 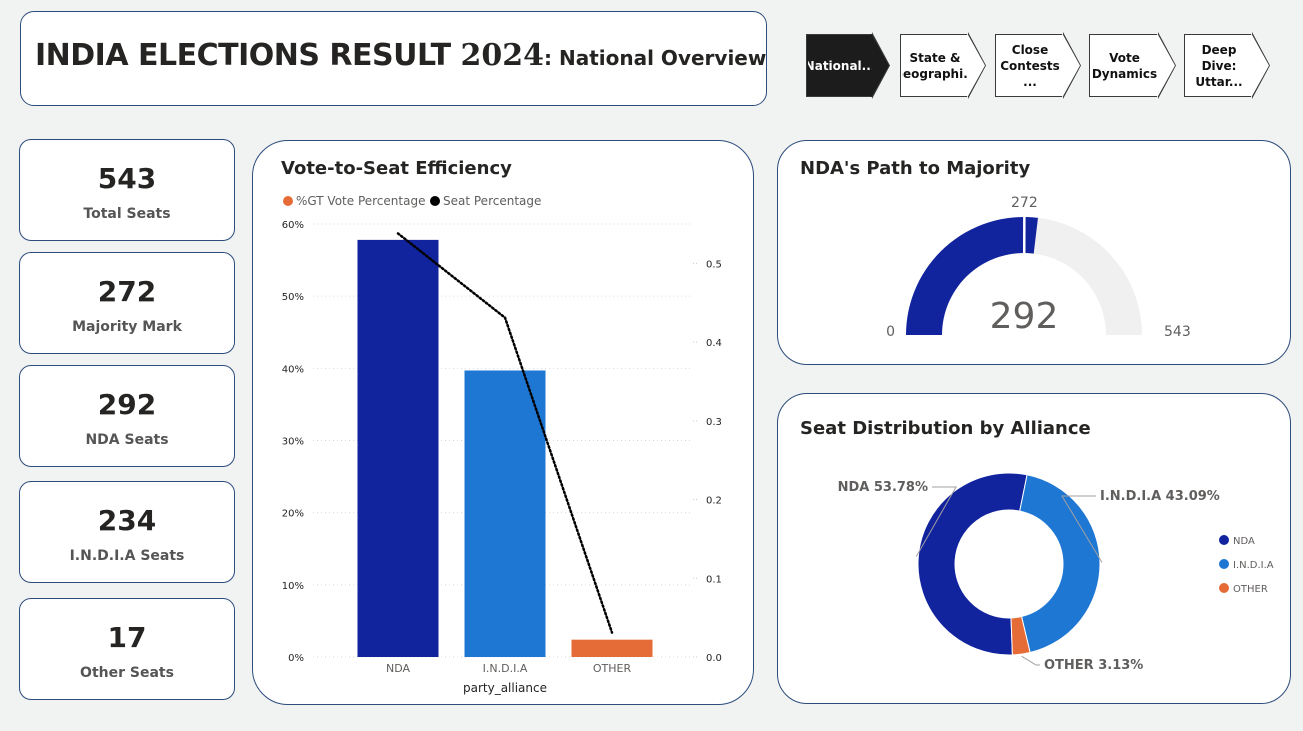 I want to click on y-tick-label: 50%, so click(x=293, y=297).